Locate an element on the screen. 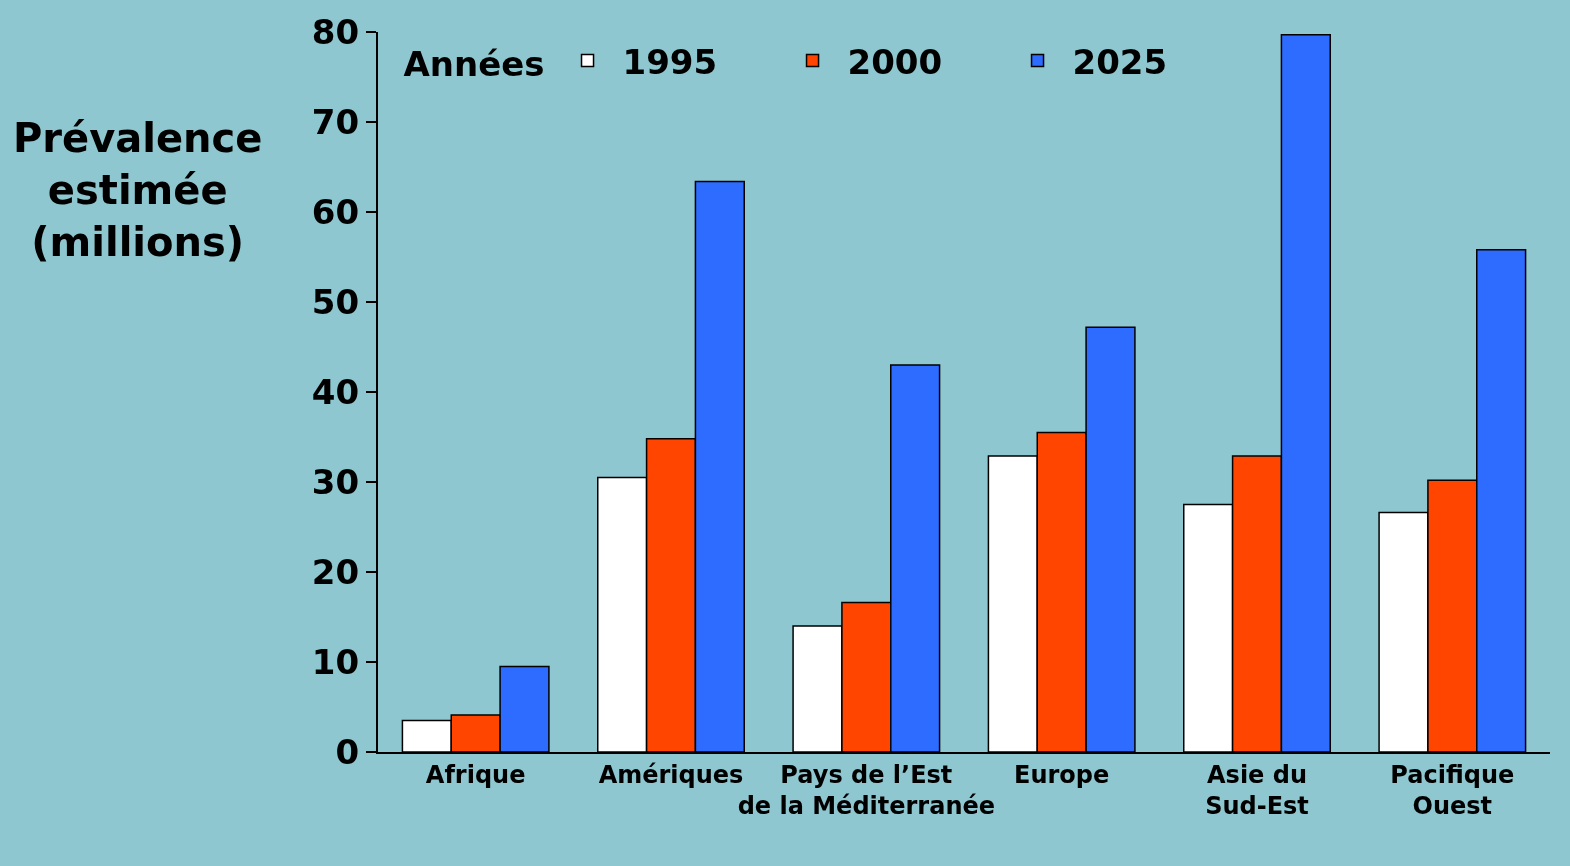 Image resolution: width=1570 pixels, height=866 pixels. y-tick-label: 60 is located at coordinates (335, 211).